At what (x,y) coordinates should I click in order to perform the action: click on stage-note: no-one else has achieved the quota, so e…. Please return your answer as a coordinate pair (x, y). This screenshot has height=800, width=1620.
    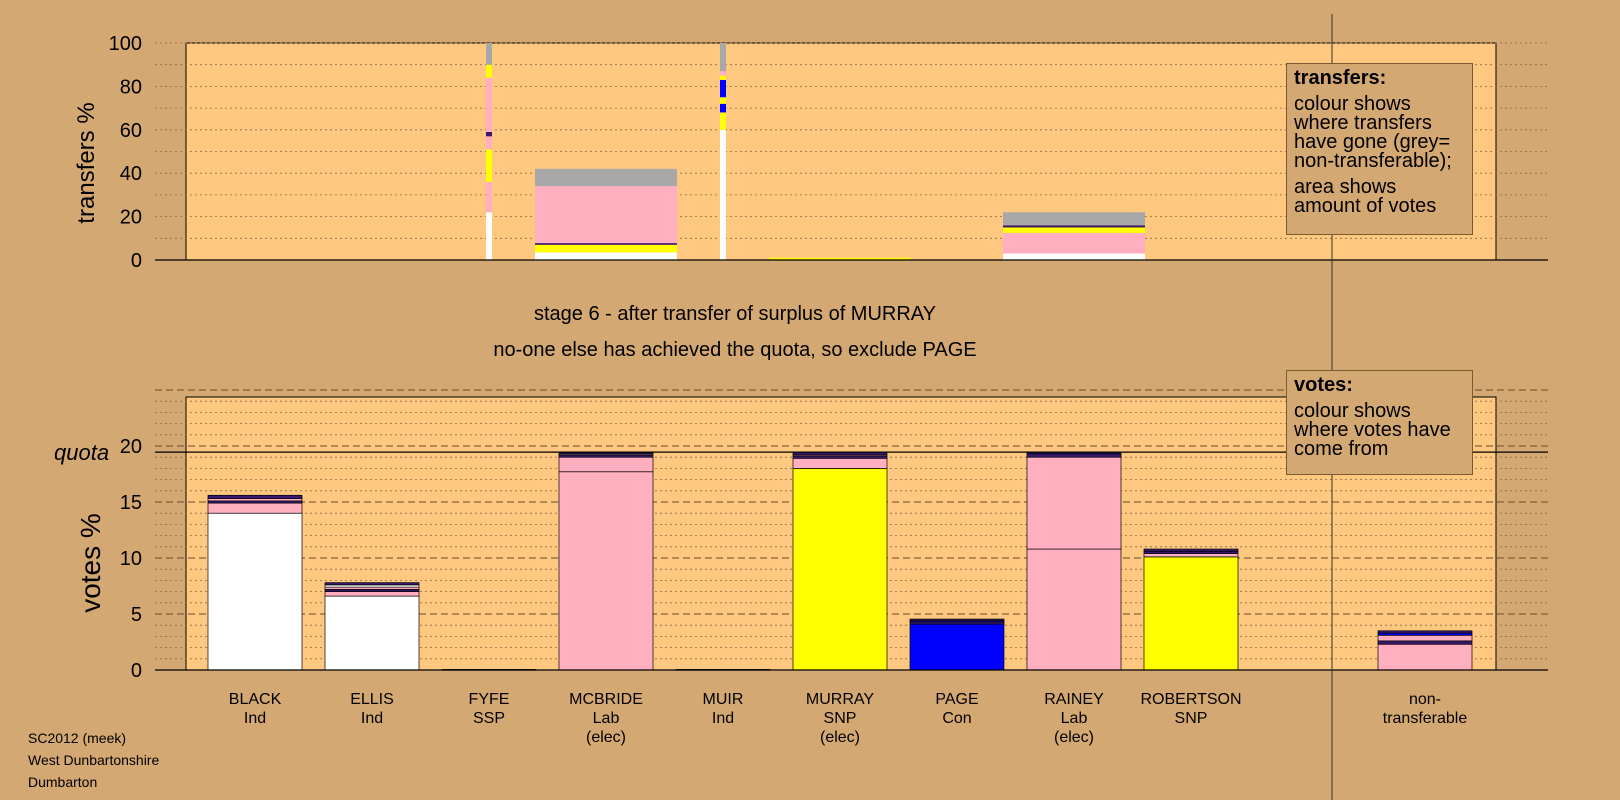
    Looking at the image, I should click on (734, 350).